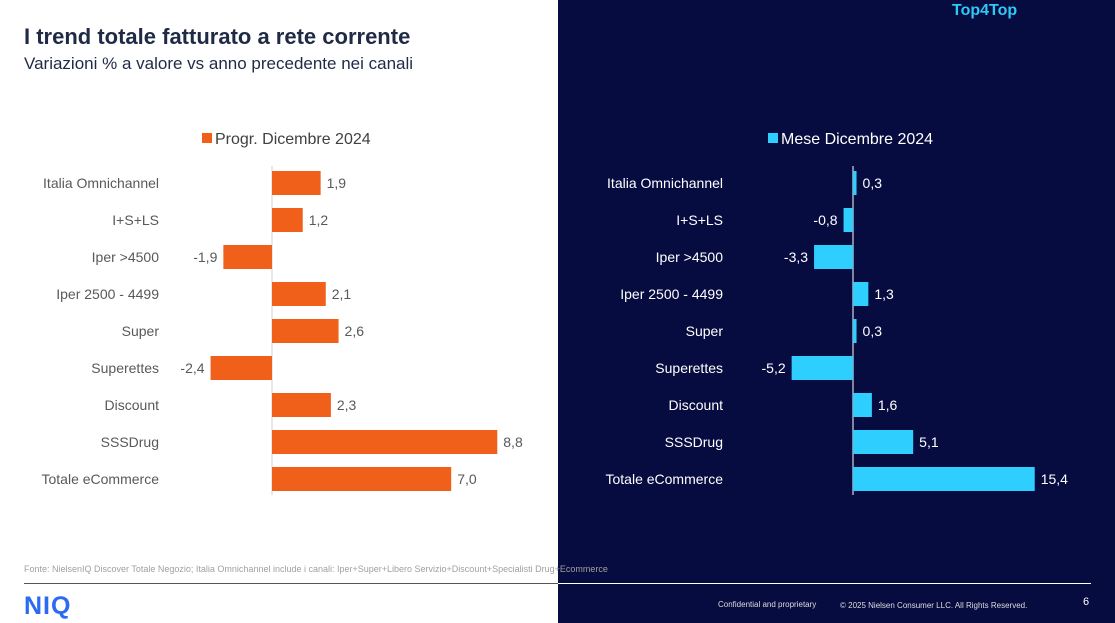  Describe the element at coordinates (355, 331) in the screenshot. I see `data-label: 2,6` at that location.